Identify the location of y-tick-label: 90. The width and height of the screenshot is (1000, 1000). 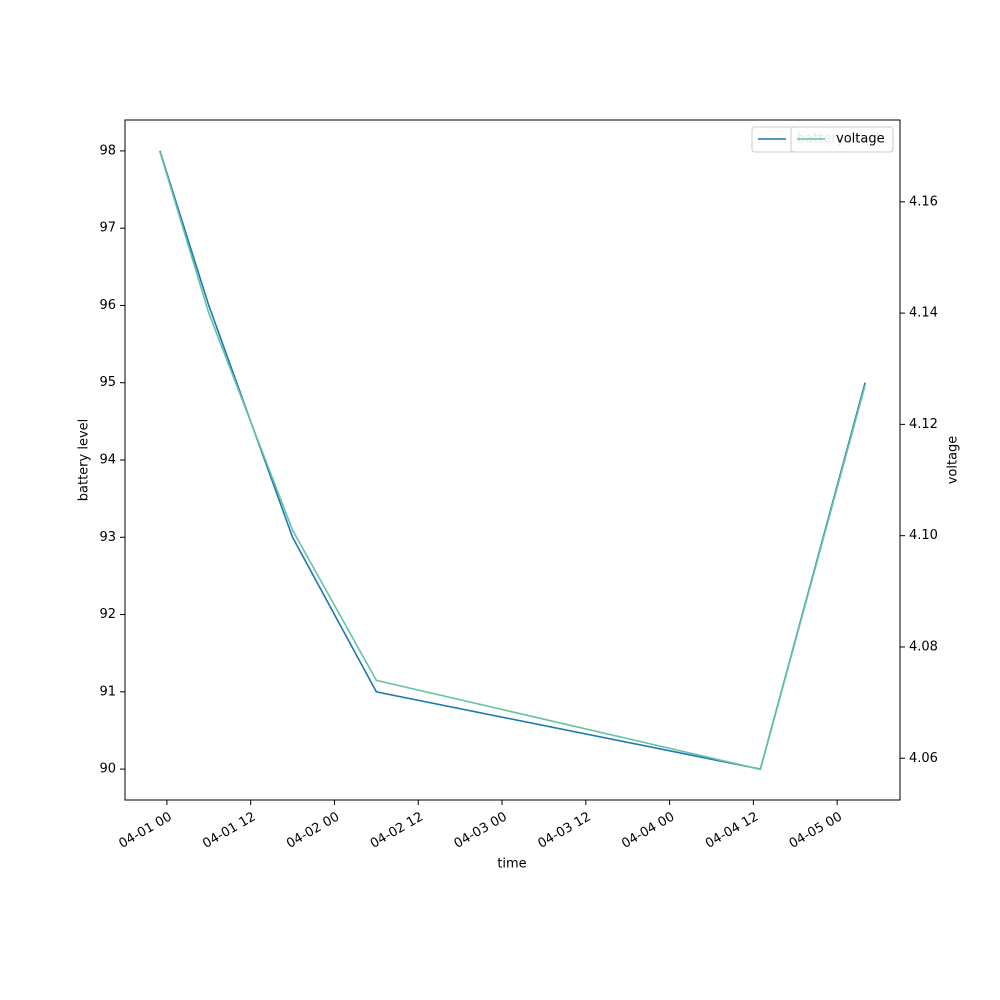
(107, 769).